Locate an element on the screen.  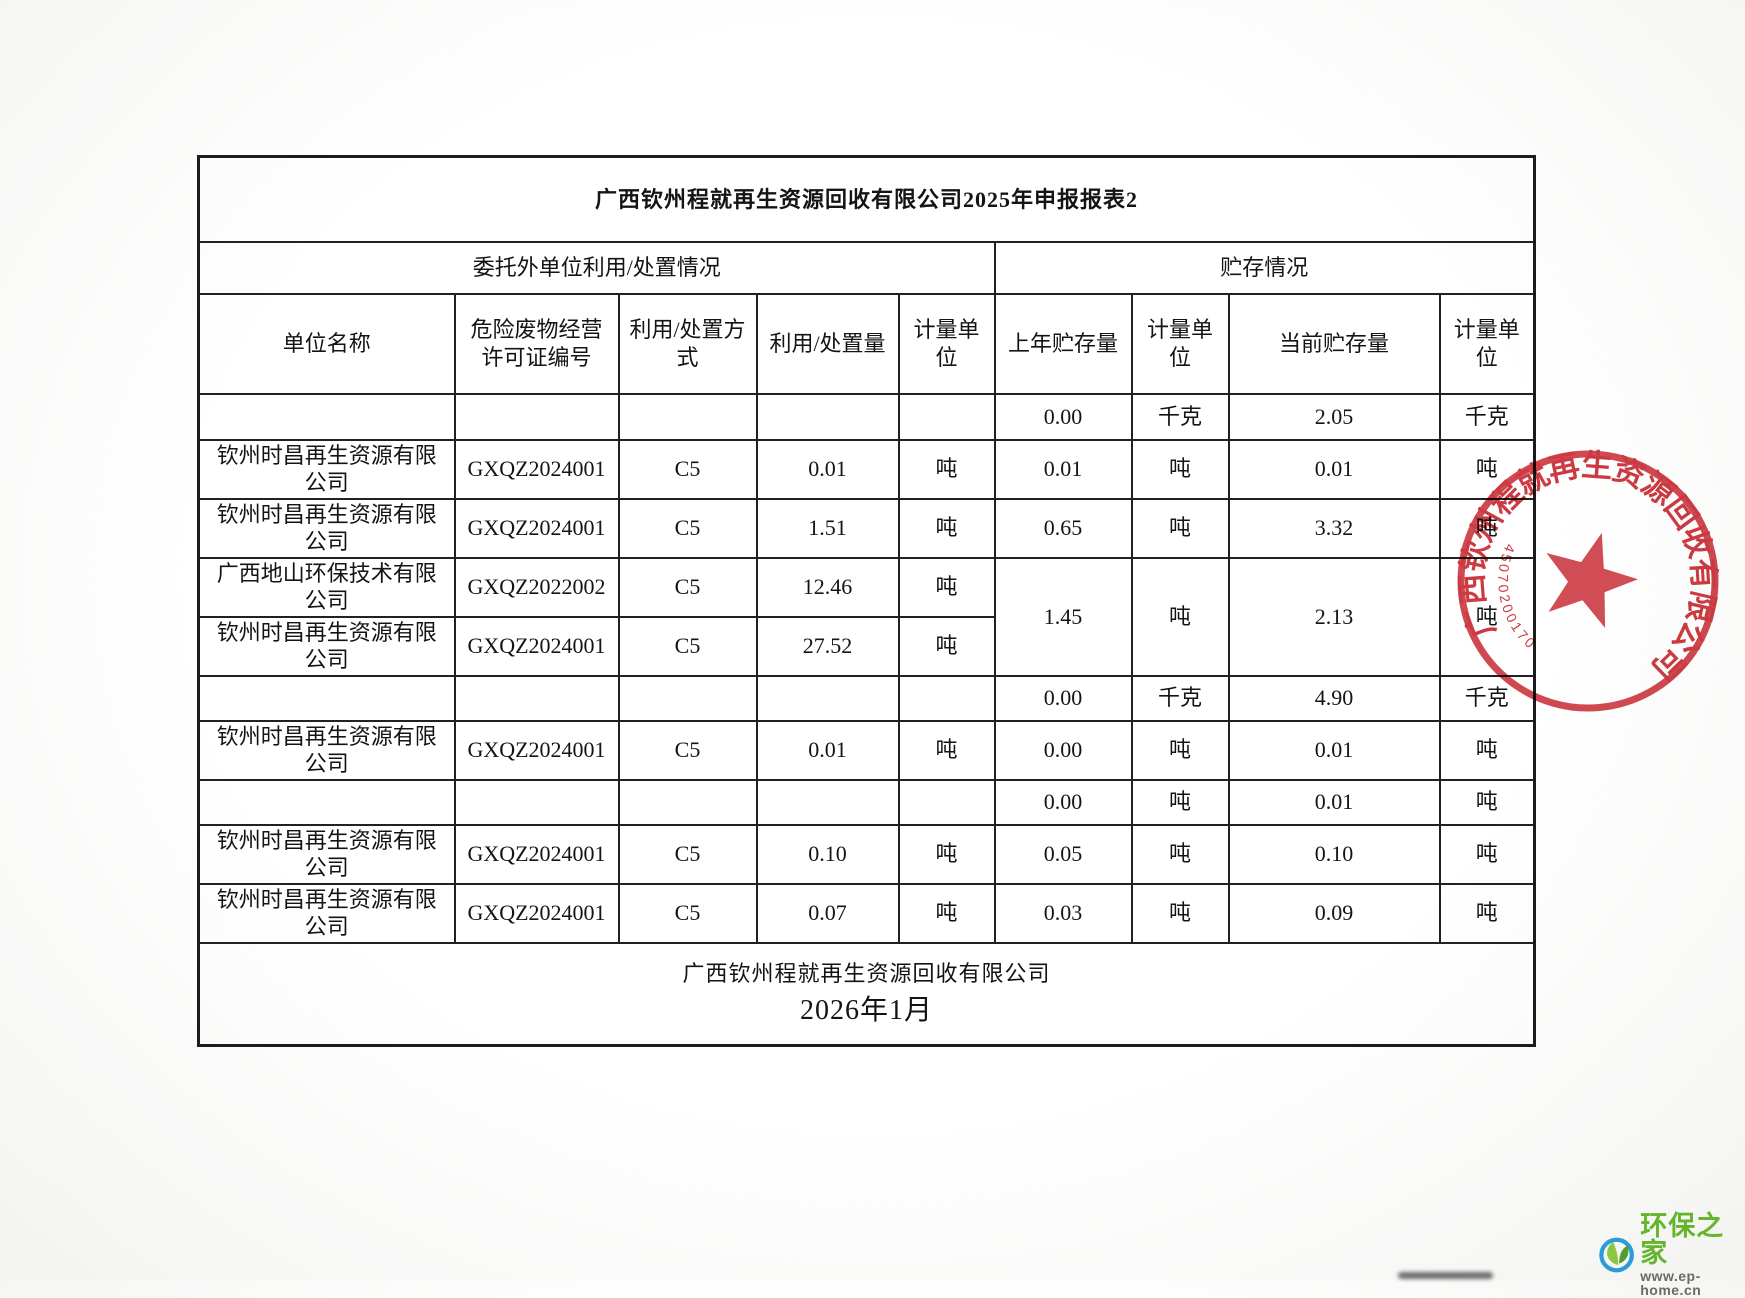
scan-artifact is located at coordinates (1445, 1275).